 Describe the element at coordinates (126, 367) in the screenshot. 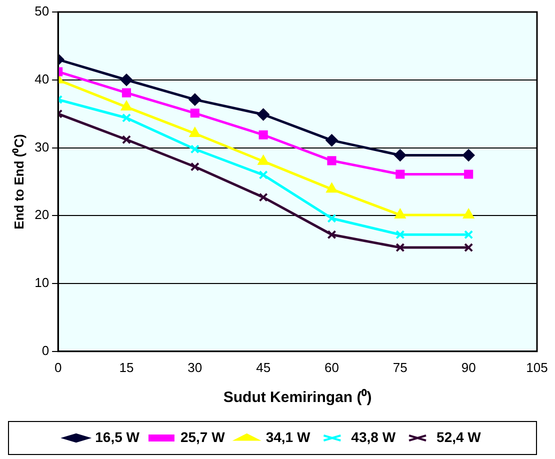

I see `x-tick-label: 15` at that location.